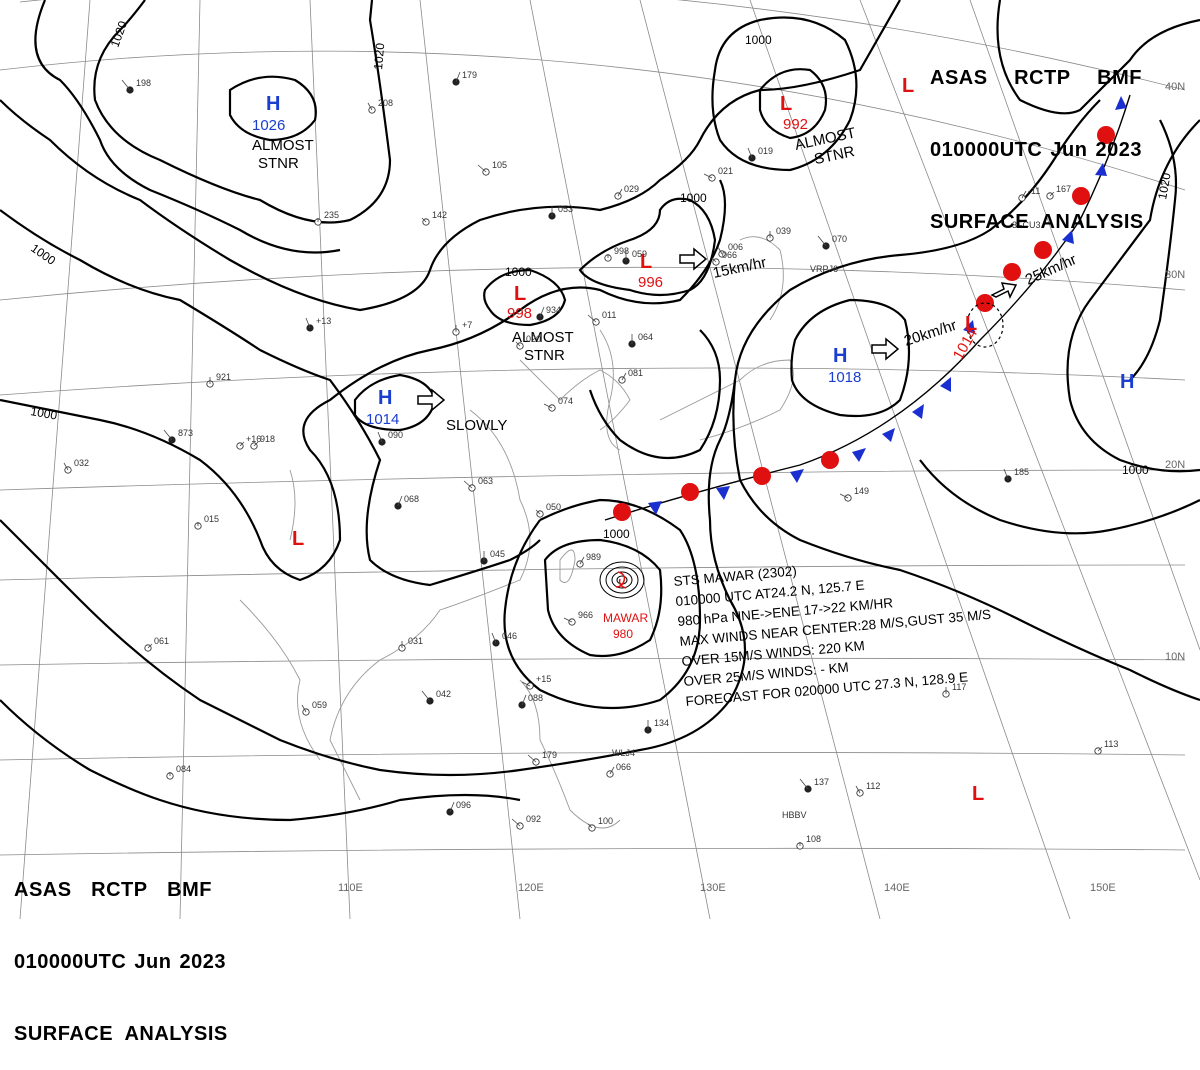  What do you see at coordinates (443, 694) in the screenshot?
I see `station-value: 042` at bounding box center [443, 694].